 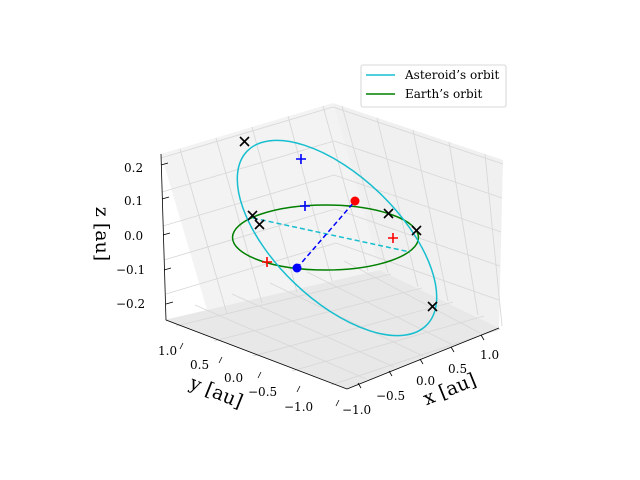 What do you see at coordinates (167, 351) in the screenshot?
I see `y-tick-label: 1.0` at bounding box center [167, 351].